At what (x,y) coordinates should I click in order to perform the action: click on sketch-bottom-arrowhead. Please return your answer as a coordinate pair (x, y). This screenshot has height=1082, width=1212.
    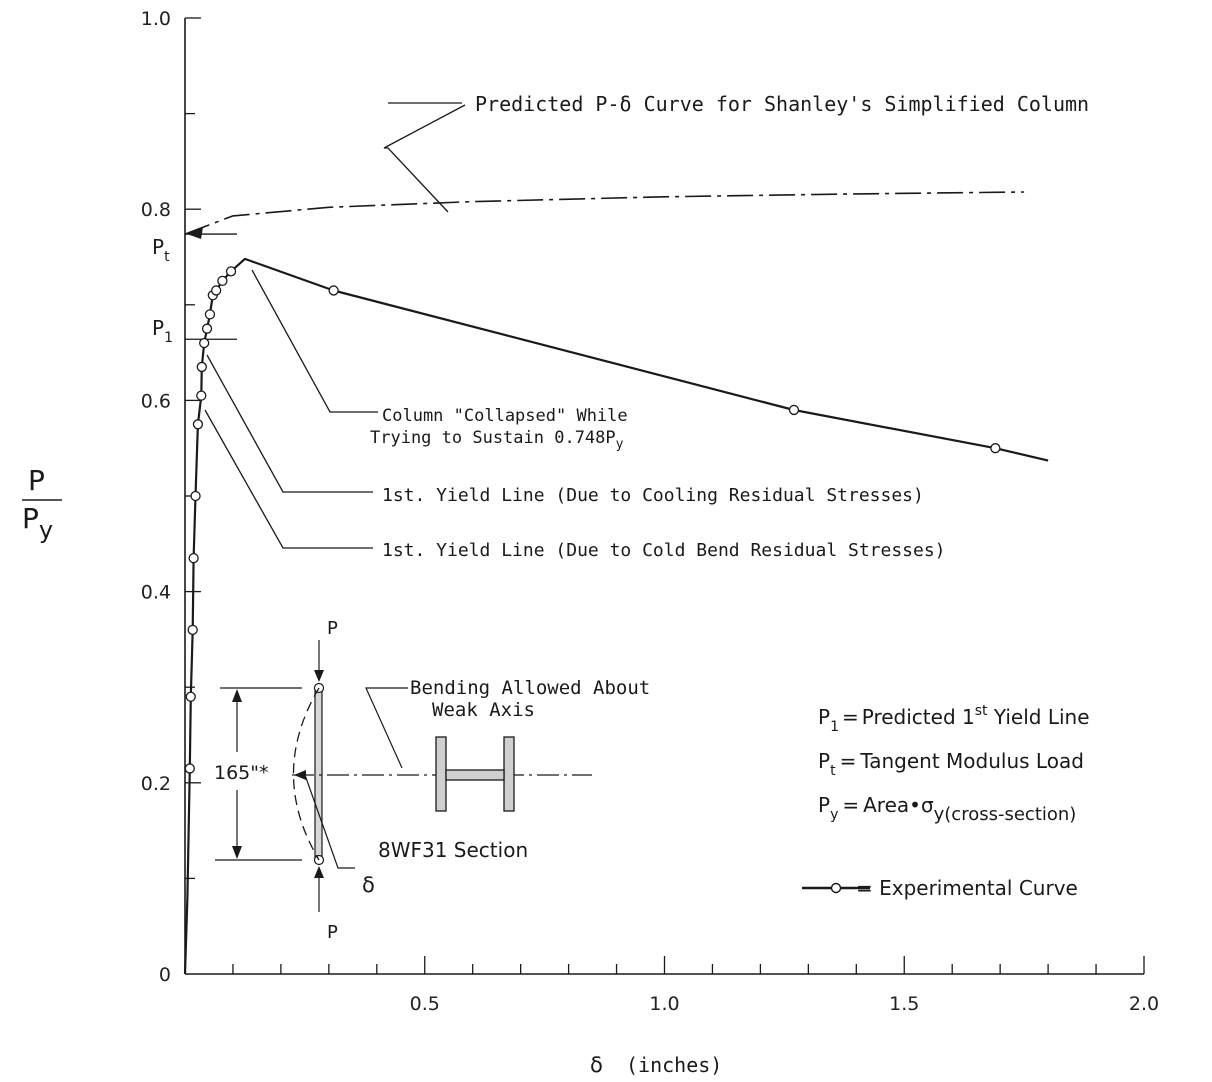
    Looking at the image, I should click on (319, 872).